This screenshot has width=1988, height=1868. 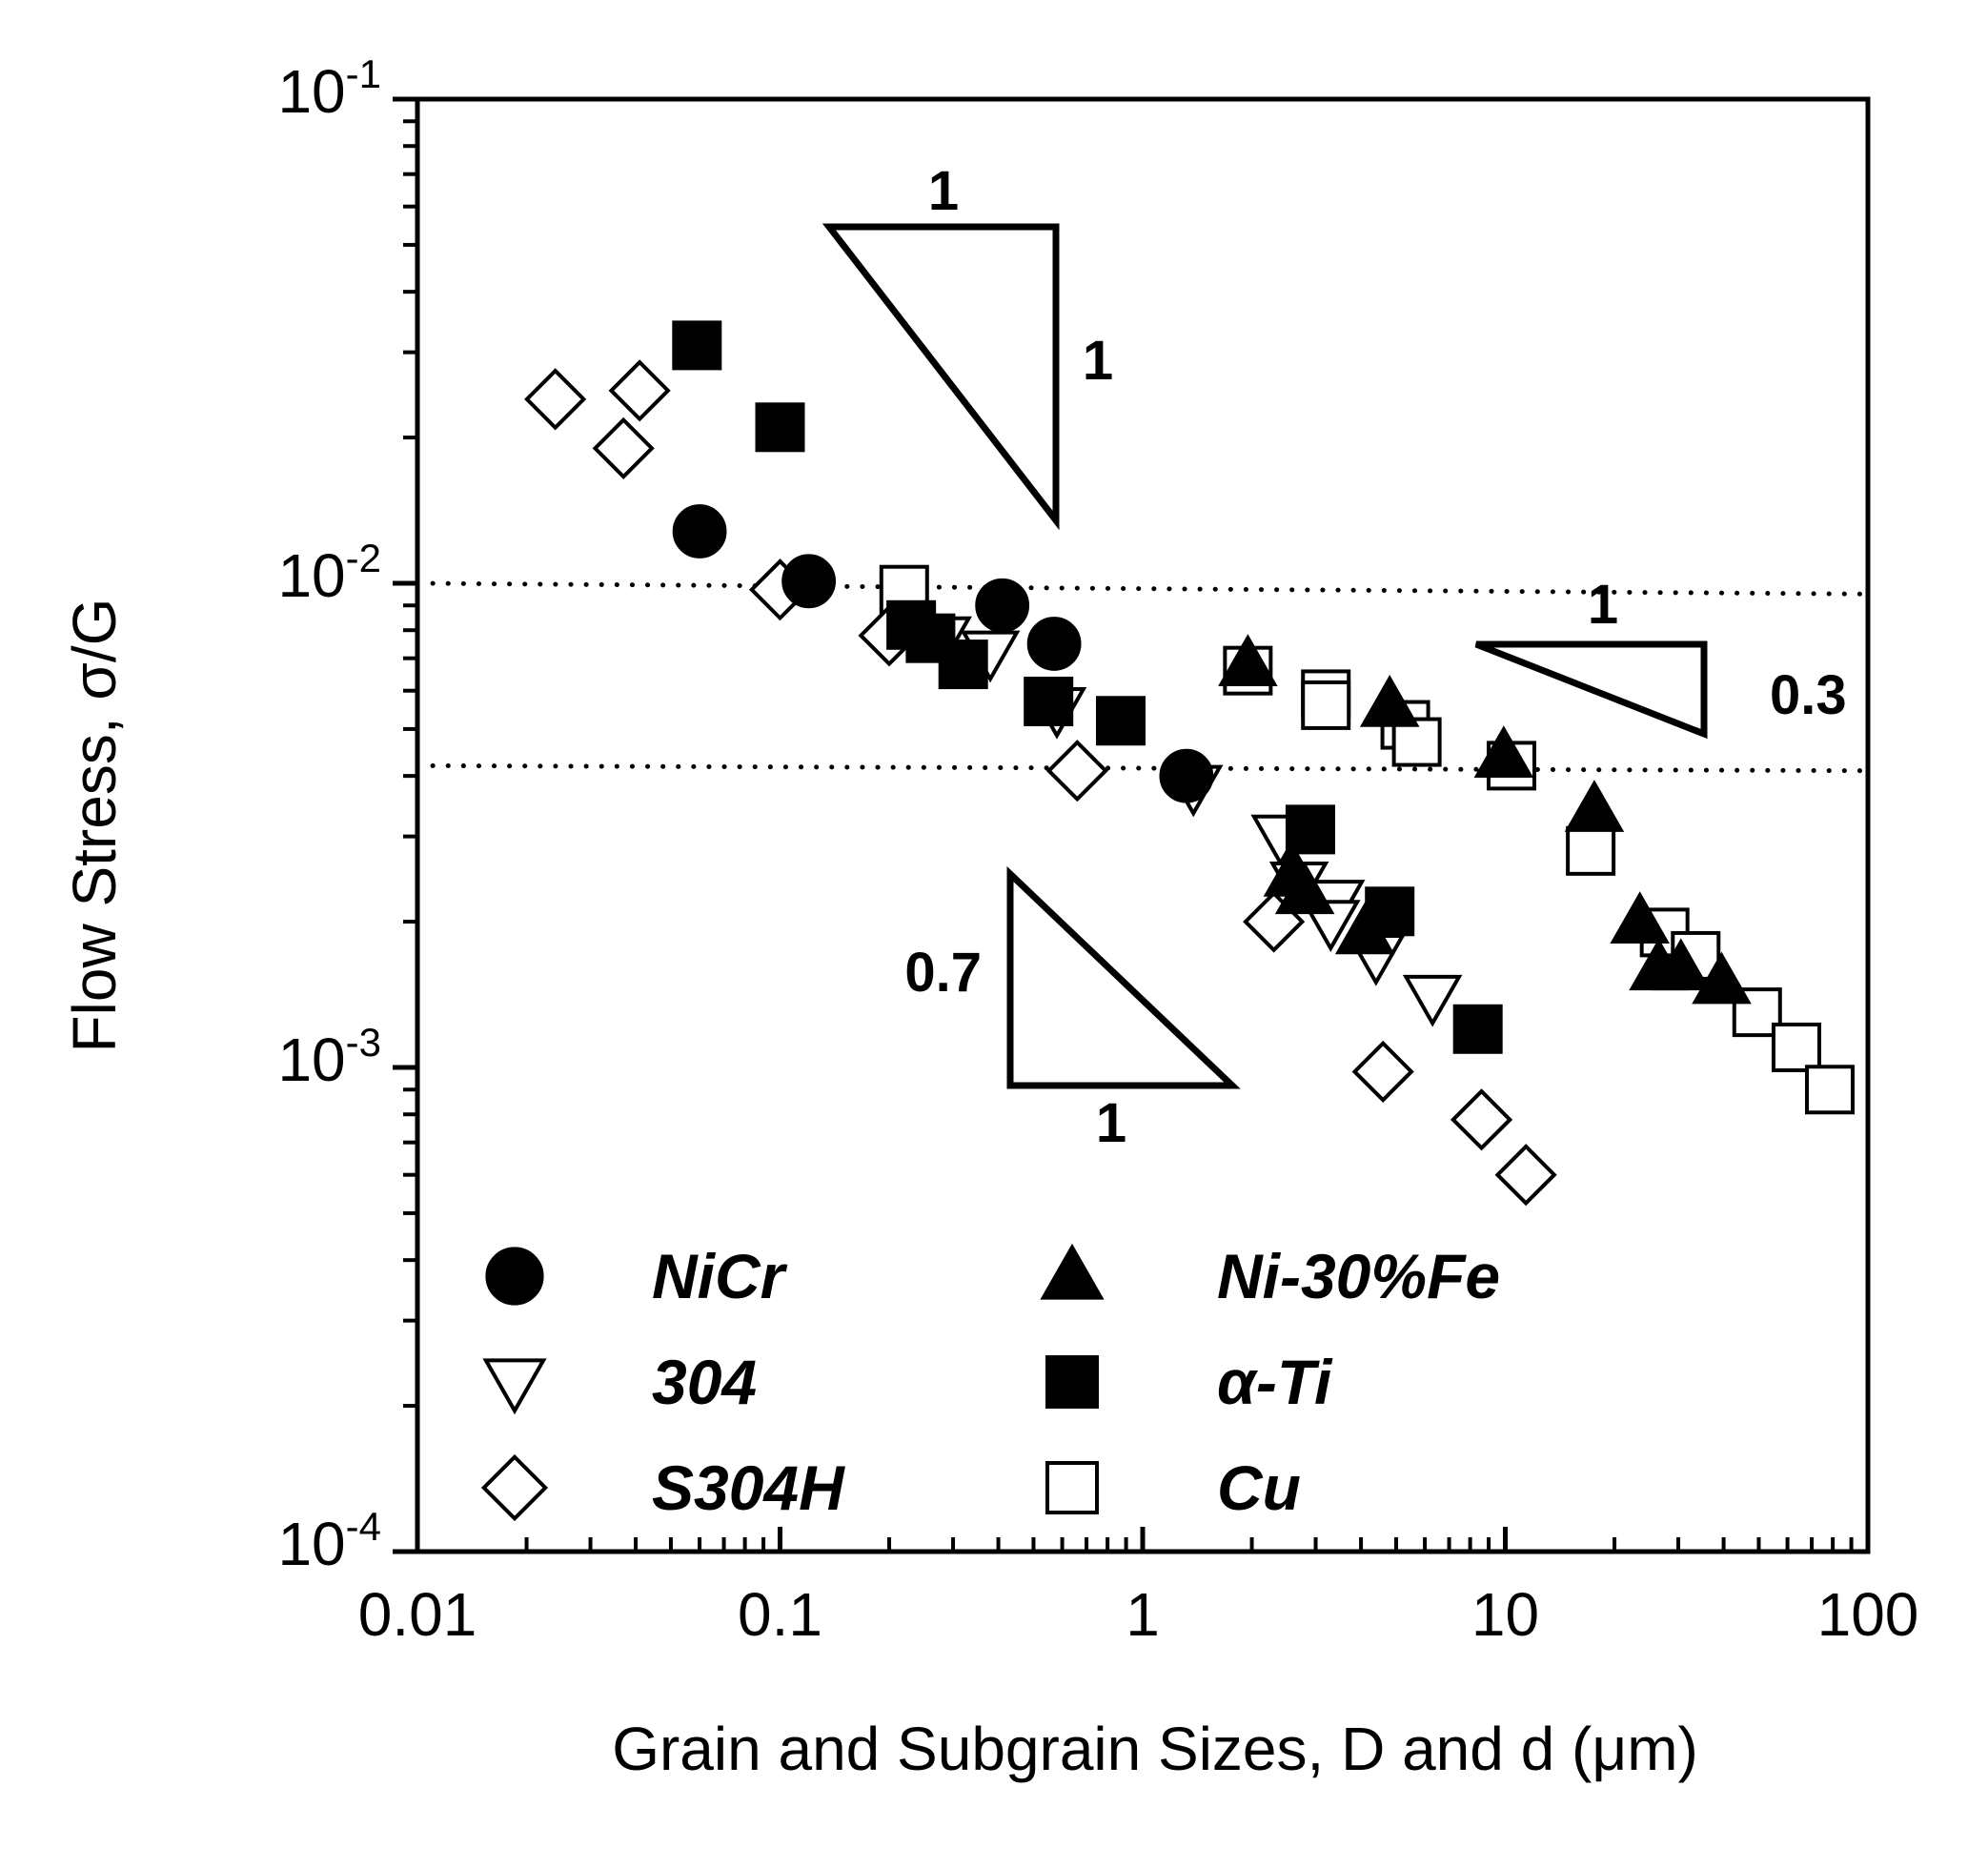 What do you see at coordinates (514, 1276) in the screenshot?
I see `legend-marker-nicr` at bounding box center [514, 1276].